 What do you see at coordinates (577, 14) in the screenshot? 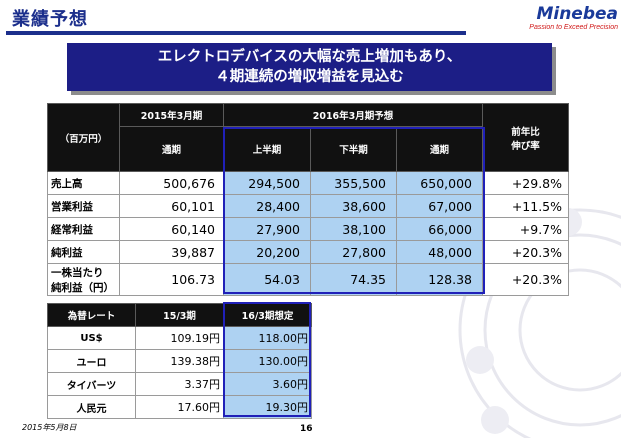
I see `logo-wordmark: Minebea` at bounding box center [577, 14].